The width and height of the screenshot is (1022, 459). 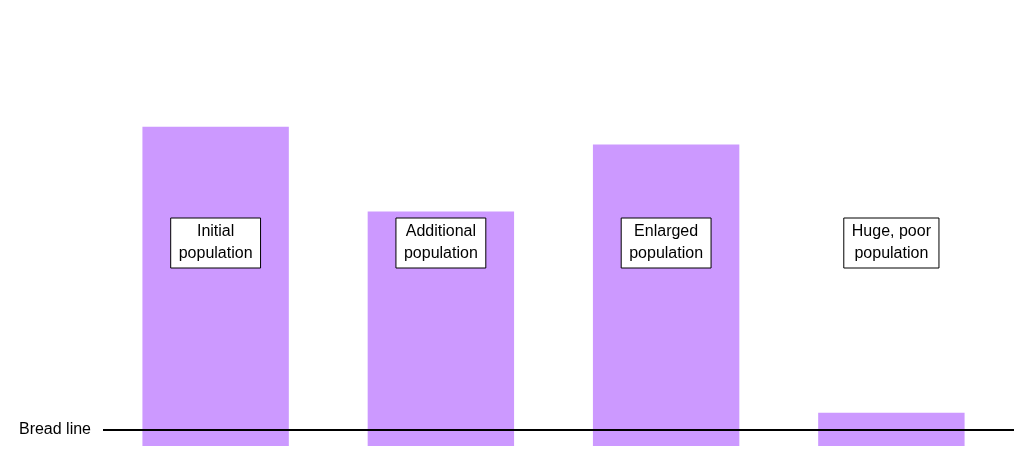 I want to click on annotation: Additional population, so click(x=440, y=242).